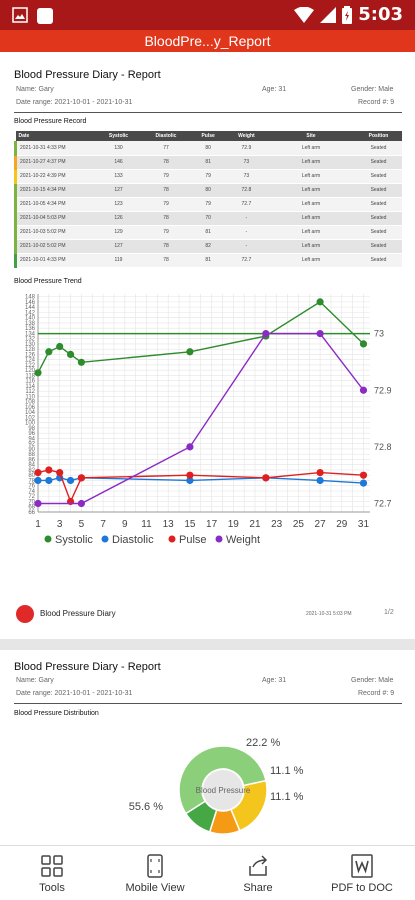  I want to click on col-position: Position, so click(378, 136).